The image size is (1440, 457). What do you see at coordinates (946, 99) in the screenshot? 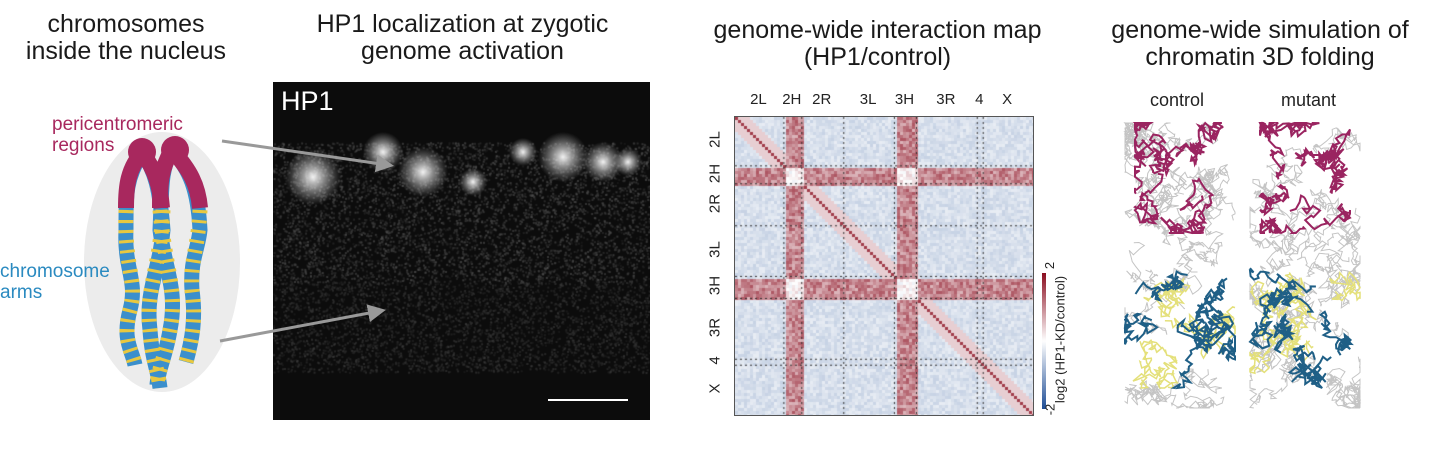
I see `segment-label-top: 3R` at bounding box center [946, 99].